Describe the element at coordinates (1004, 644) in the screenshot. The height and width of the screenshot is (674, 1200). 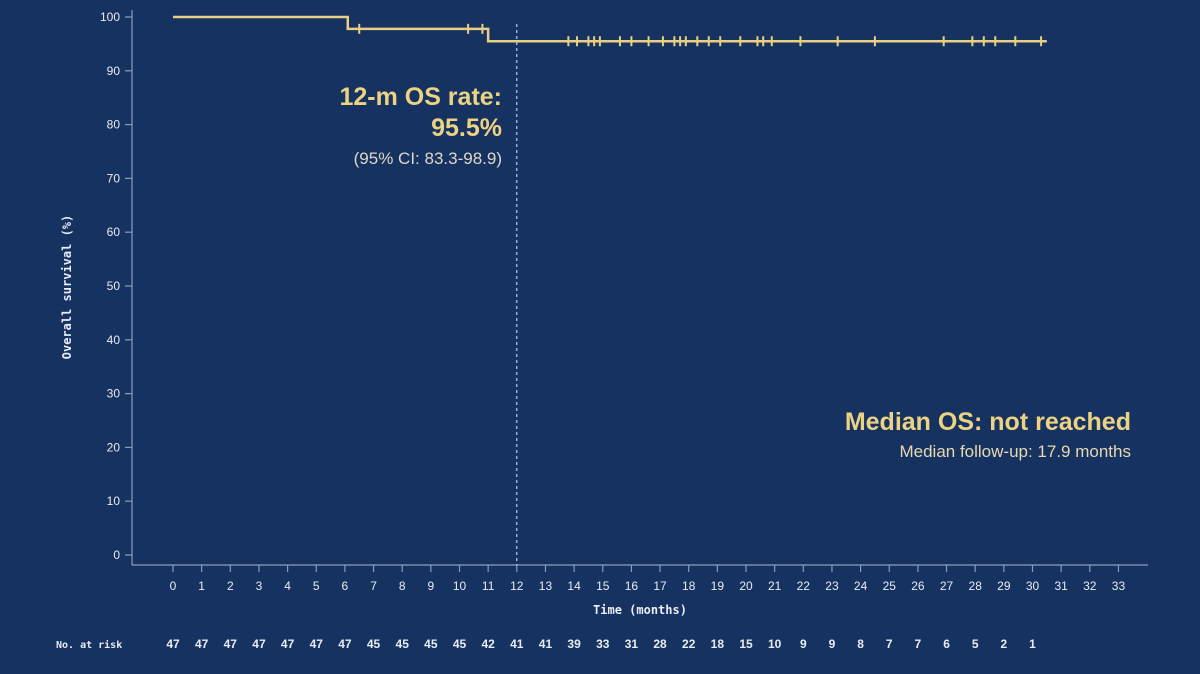
I see `at-risk-value: 2` at that location.